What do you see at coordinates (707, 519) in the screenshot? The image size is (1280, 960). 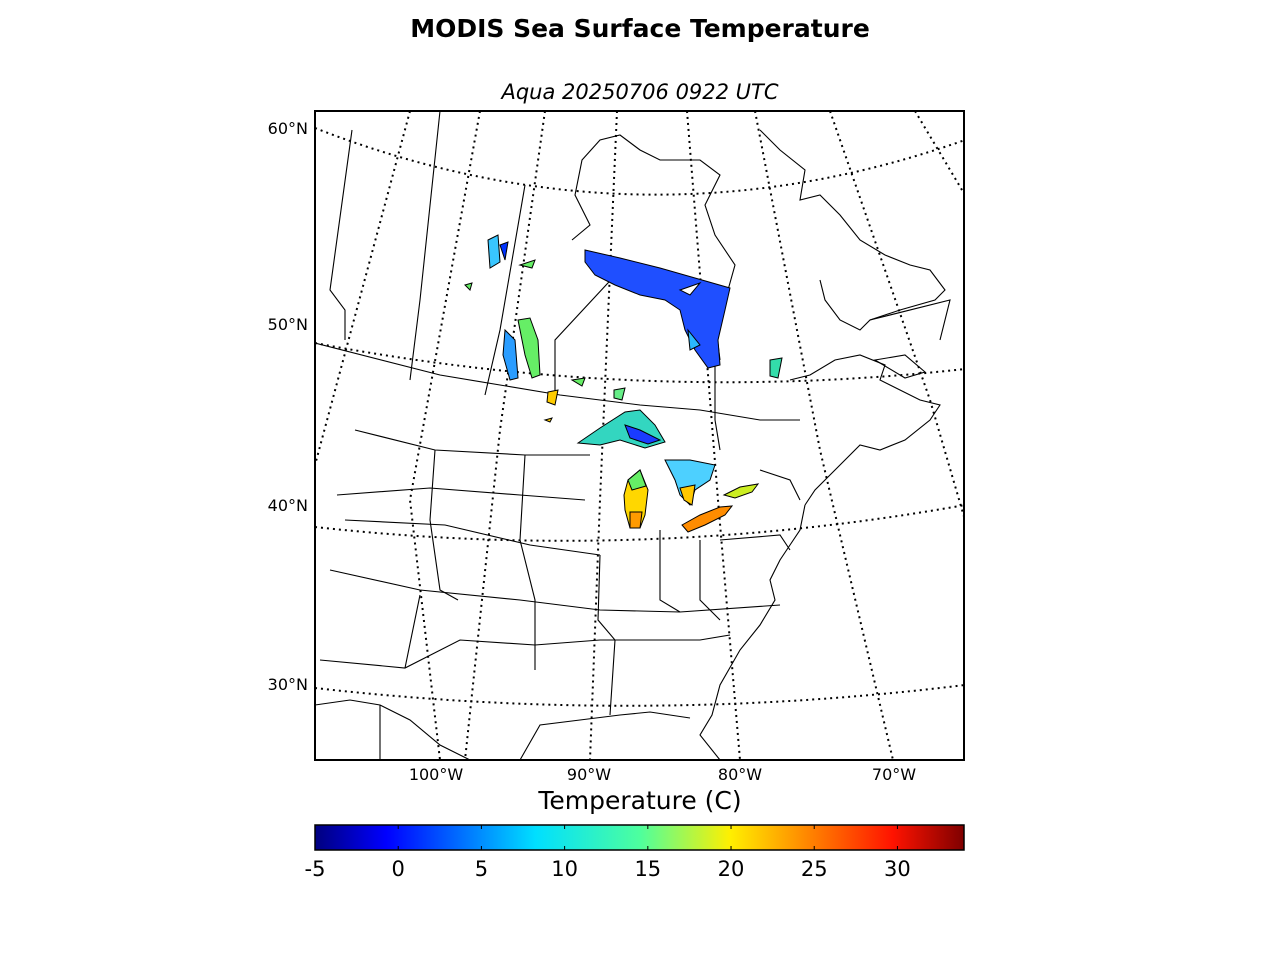 I see `sst-lake-erie` at bounding box center [707, 519].